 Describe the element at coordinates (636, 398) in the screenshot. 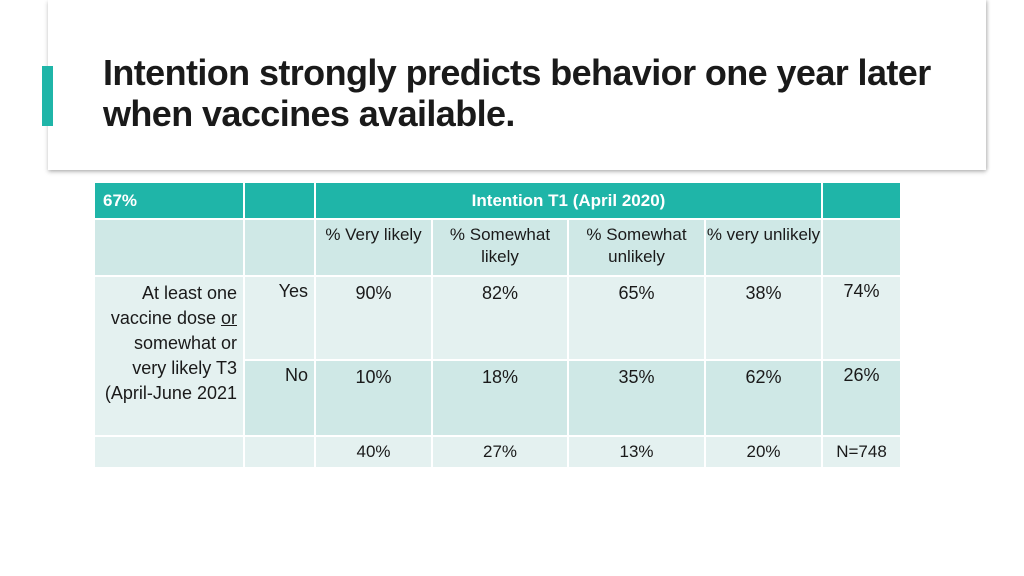

I see `cell-no-somewhat-unlikely: 35%` at that location.